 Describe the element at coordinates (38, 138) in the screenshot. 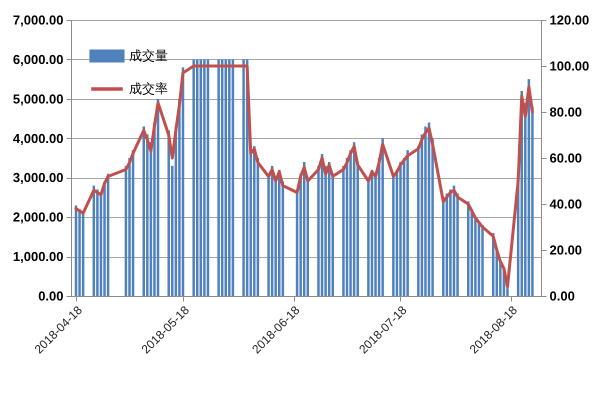

I see `y-tick-label: 4,000.00` at that location.